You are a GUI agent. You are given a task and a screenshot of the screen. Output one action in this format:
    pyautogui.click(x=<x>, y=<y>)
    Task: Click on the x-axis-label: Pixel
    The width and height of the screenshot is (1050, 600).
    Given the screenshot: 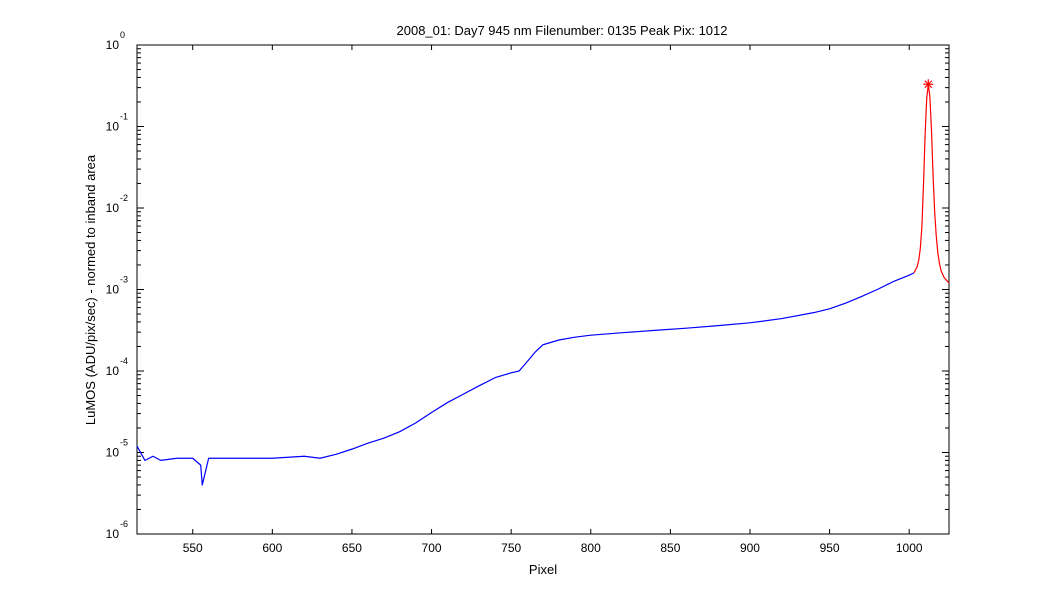 What is the action you would take?
    pyautogui.click(x=543, y=569)
    